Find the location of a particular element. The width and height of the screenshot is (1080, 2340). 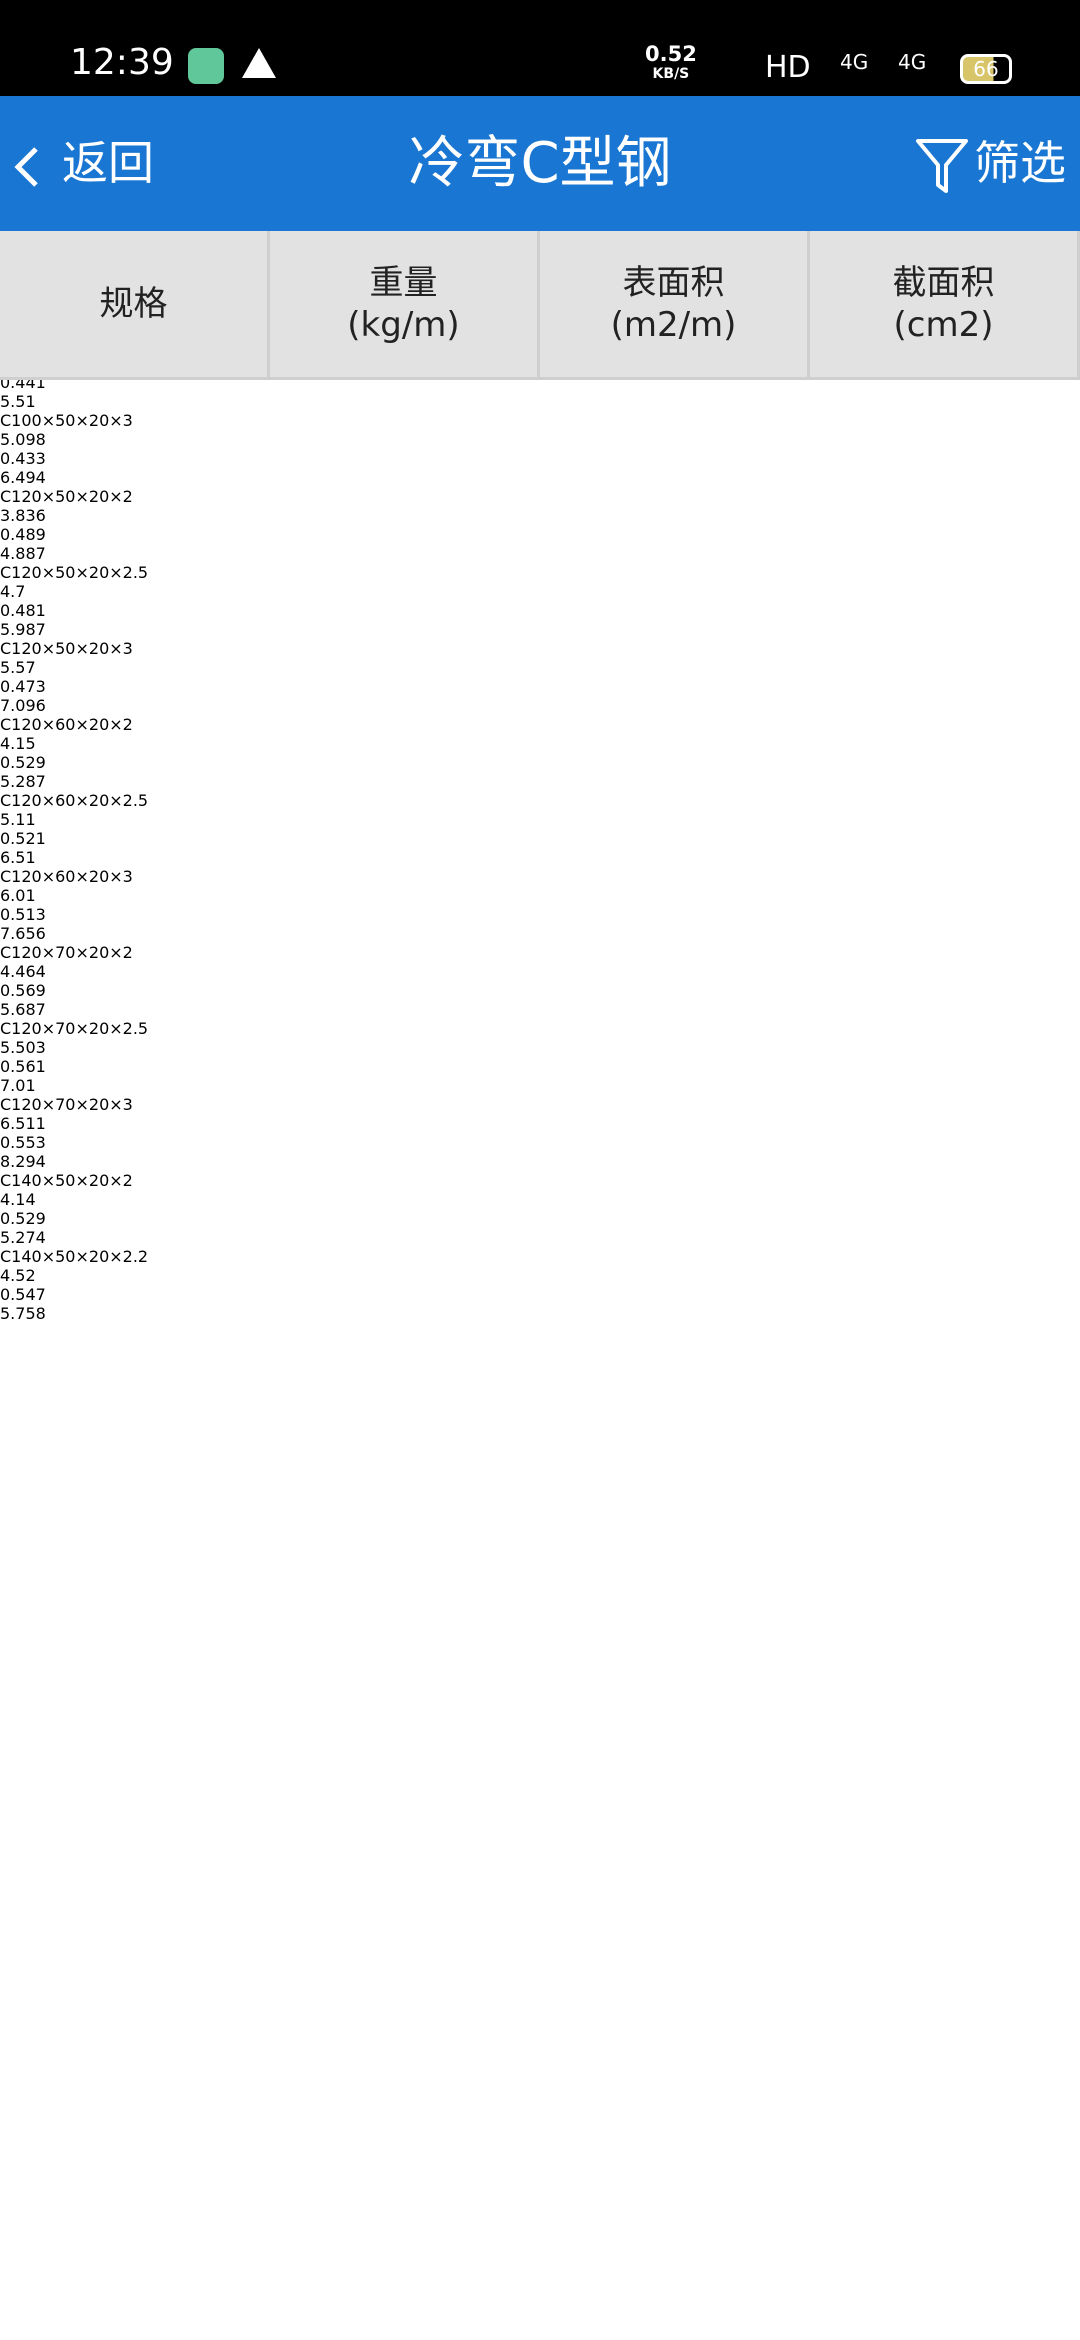

table-cell: 4.52 is located at coordinates (18, 1275).